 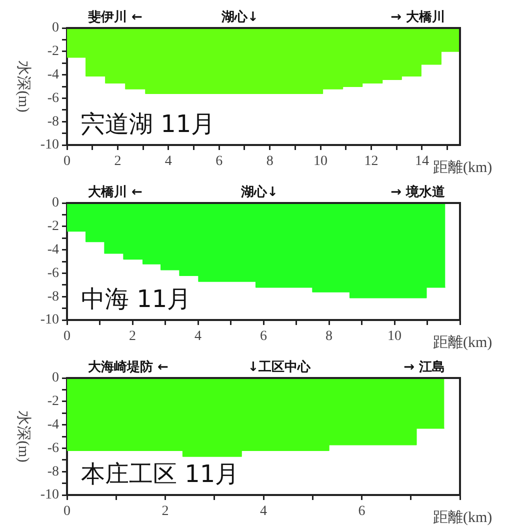 What do you see at coordinates (417, 17) in the screenshot?
I see `text: → 大橋川` at bounding box center [417, 17].